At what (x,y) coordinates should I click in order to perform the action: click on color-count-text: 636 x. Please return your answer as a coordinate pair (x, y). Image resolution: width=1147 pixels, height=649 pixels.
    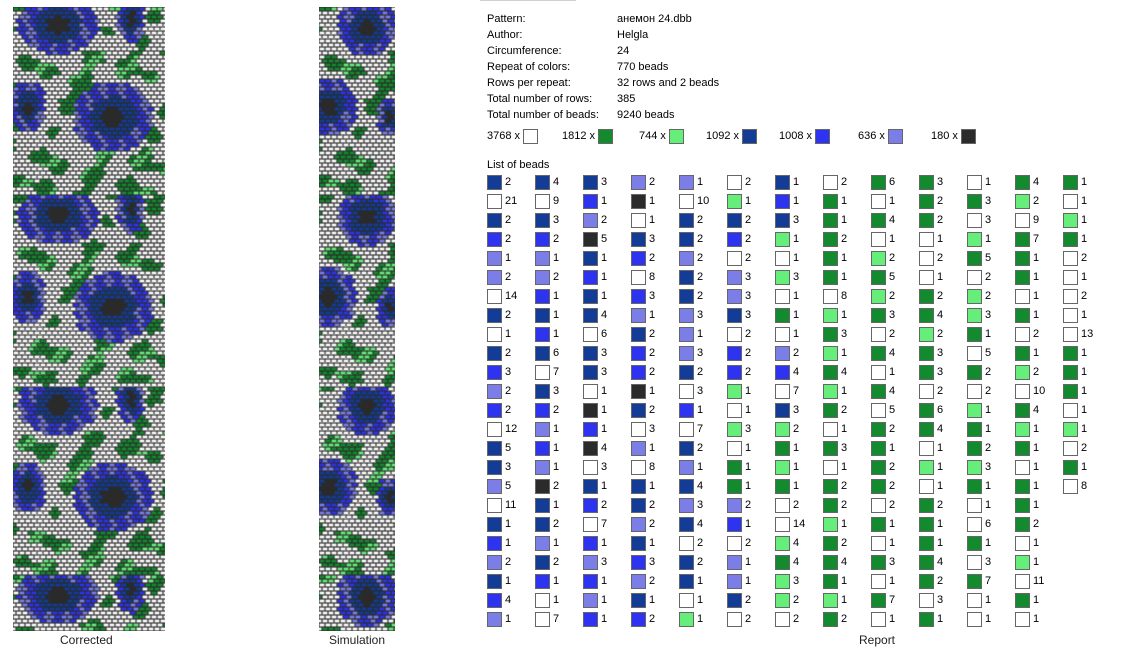
    Looking at the image, I should click on (871, 136).